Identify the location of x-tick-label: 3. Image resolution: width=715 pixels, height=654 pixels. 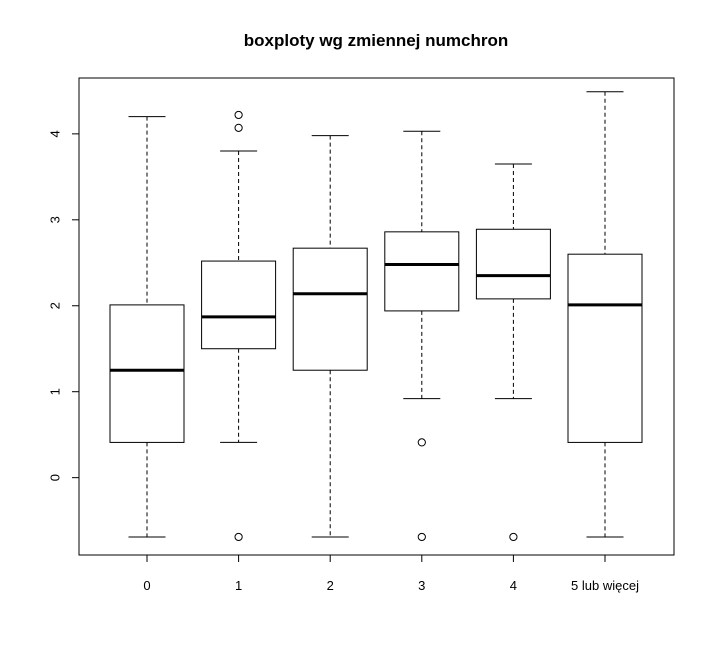
(421, 585).